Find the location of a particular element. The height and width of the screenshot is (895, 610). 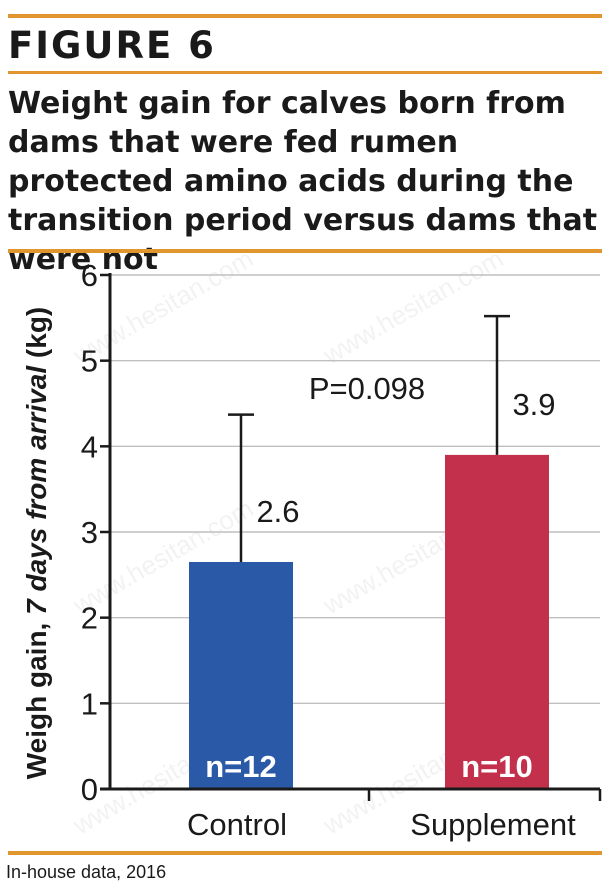

y-tick-label: 1 is located at coordinates (89, 703).